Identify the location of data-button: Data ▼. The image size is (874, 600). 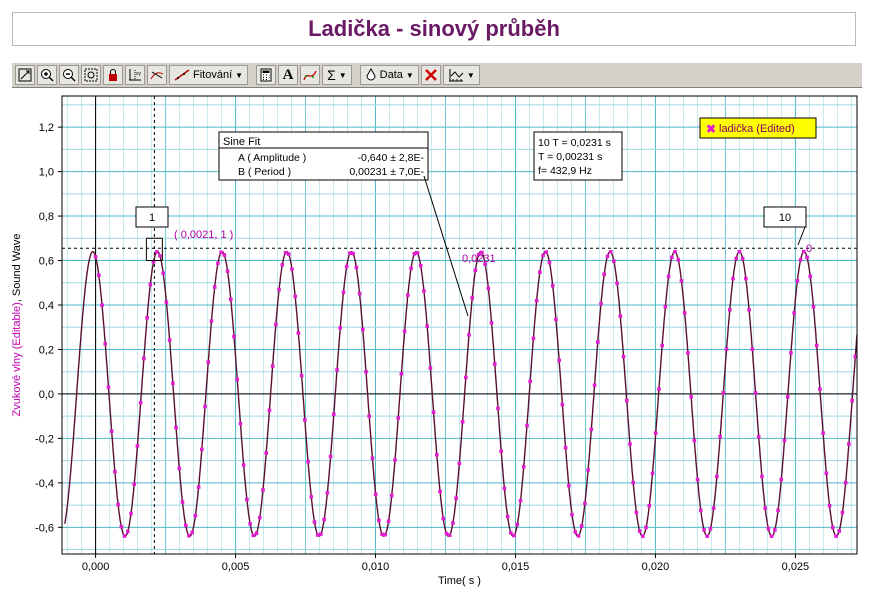
(389, 75).